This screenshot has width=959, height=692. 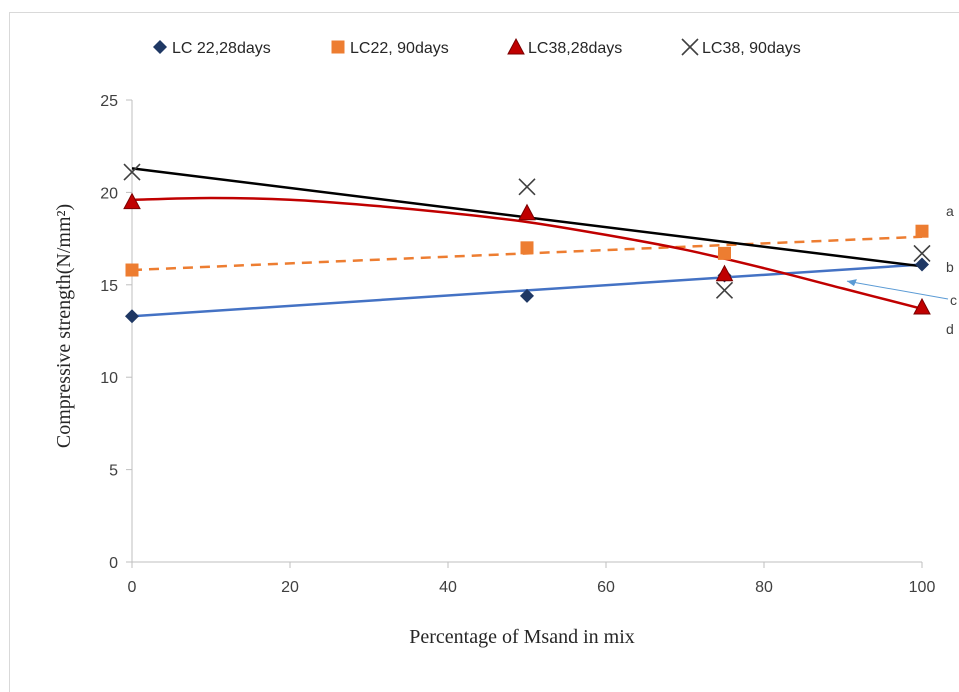 What do you see at coordinates (160, 47) in the screenshot?
I see `legend-marker-lc-22-28days` at bounding box center [160, 47].